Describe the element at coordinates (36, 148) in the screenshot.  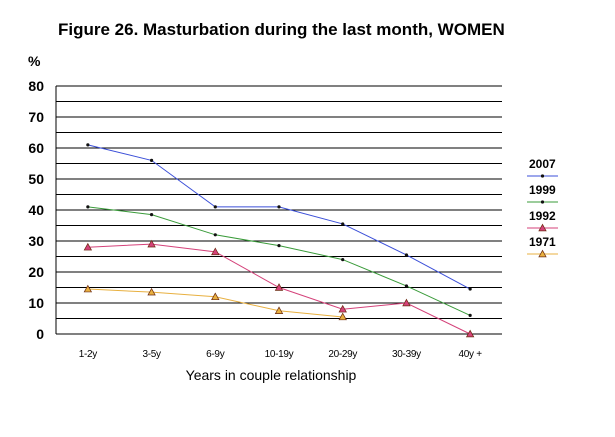
I see `y-tick-label: 60` at that location.